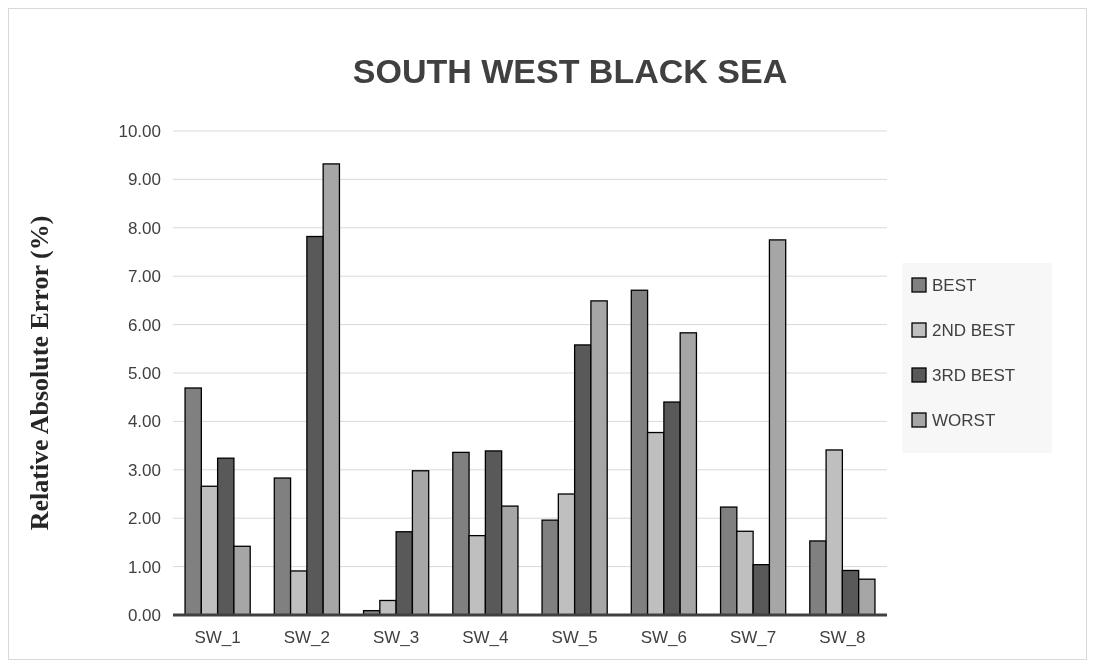 This screenshot has width=1095, height=668. What do you see at coordinates (842, 637) in the screenshot?
I see `x-tick-label: SW_8` at bounding box center [842, 637].